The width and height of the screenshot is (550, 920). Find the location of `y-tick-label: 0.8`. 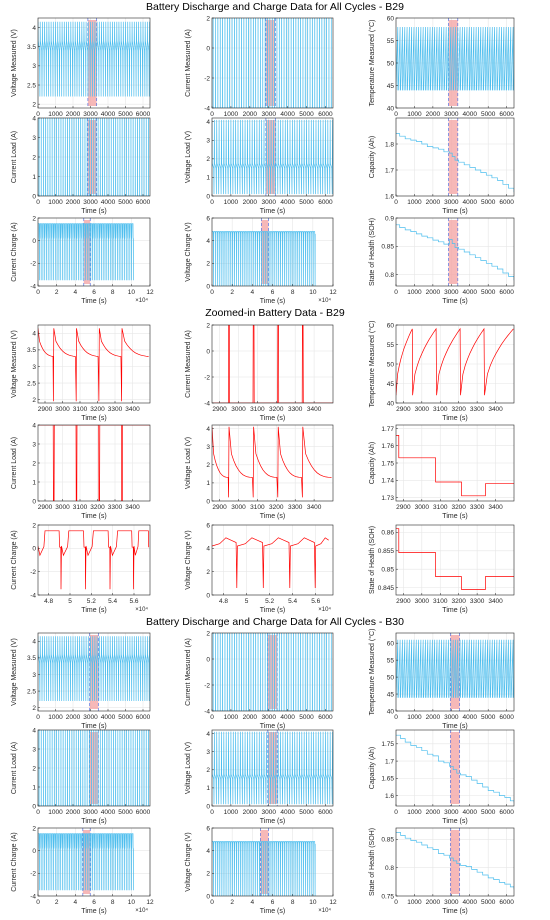

y-tick-label: 0.8 is located at coordinates (389, 868).